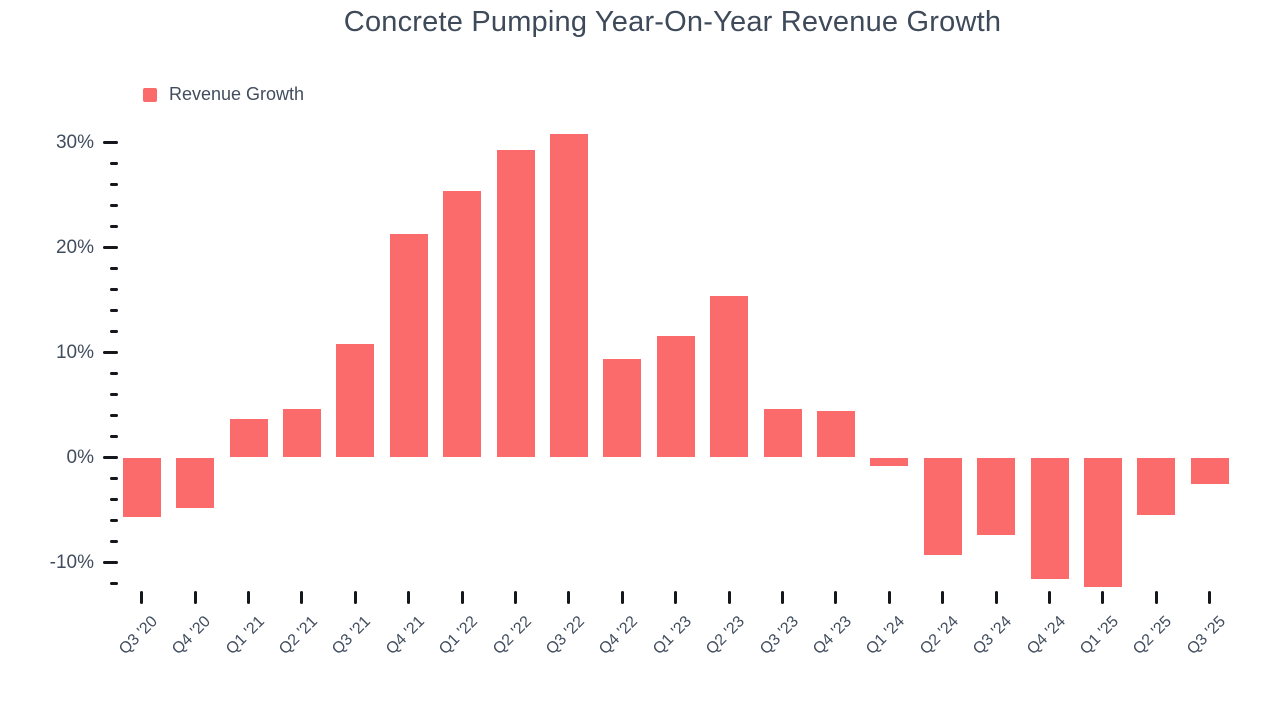 Image resolution: width=1280 pixels, height=720 pixels. What do you see at coordinates (74, 247) in the screenshot?
I see `y-axis-tick-label: 20%` at bounding box center [74, 247].